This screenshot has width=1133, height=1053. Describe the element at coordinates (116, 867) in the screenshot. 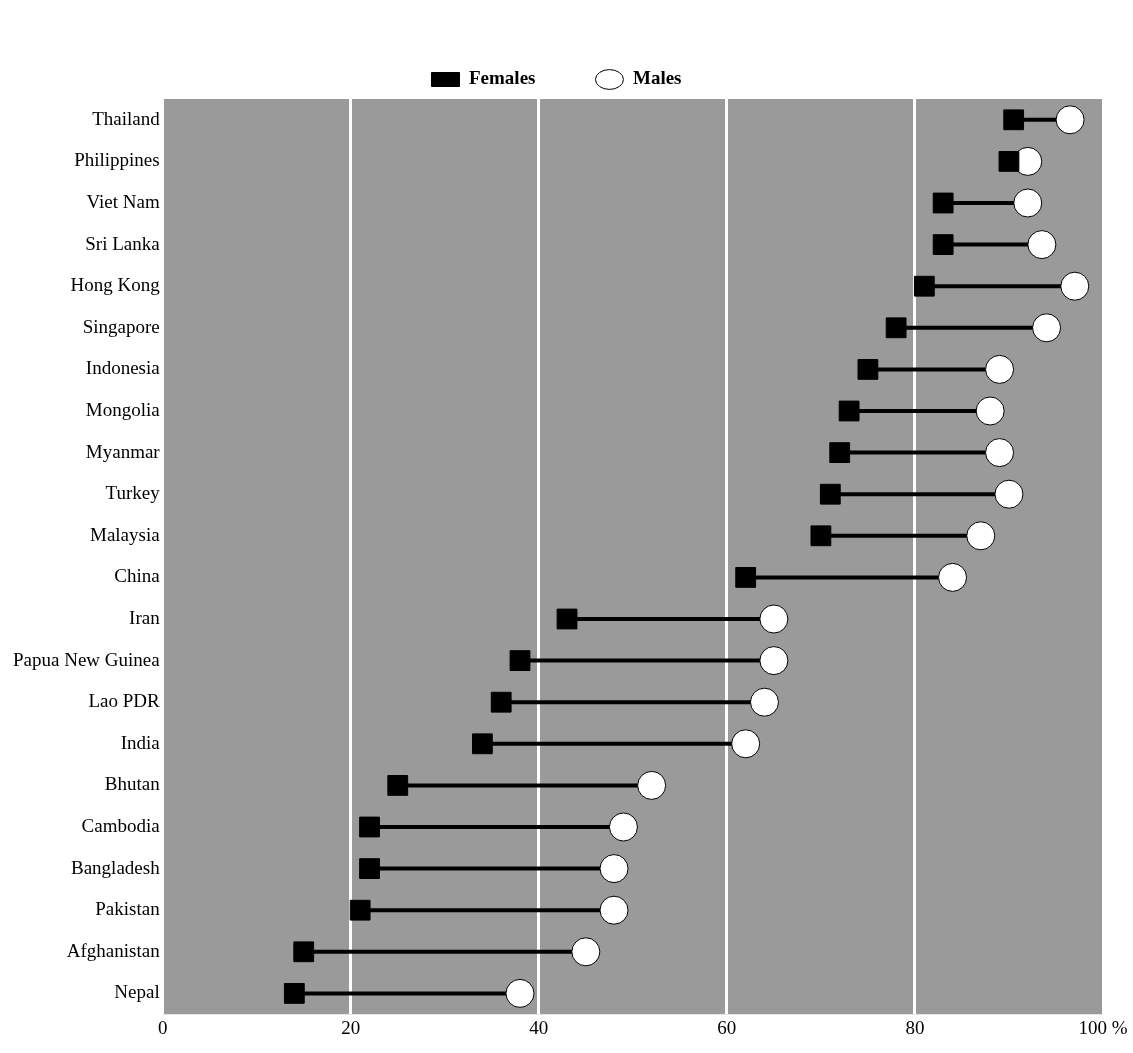

I see `y-tick-label: Bangladesh` at that location.